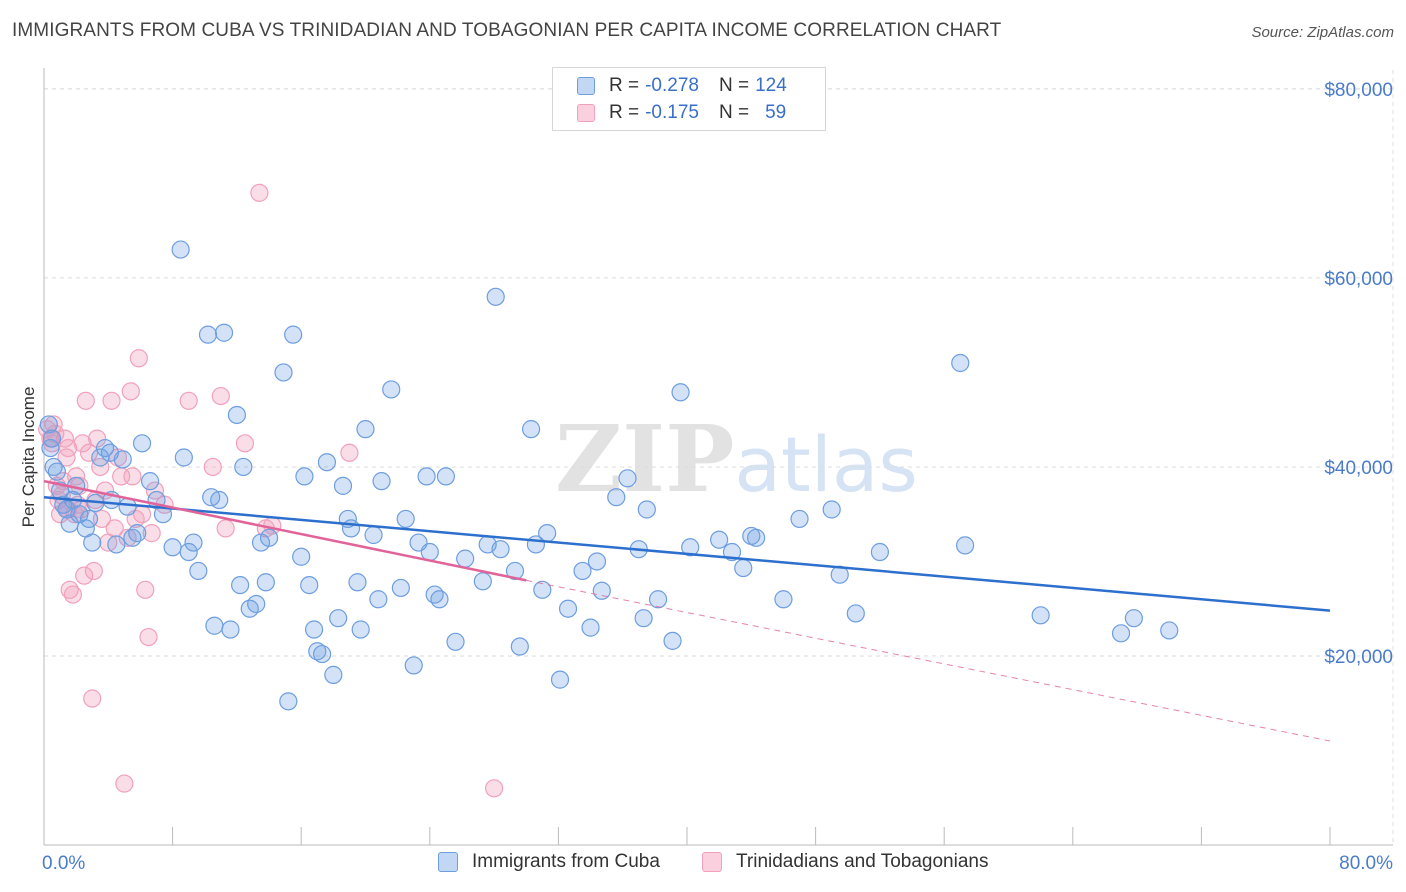 The width and height of the screenshot is (1406, 892). What do you see at coordinates (712, 862) in the screenshot?
I see `series-swatch-trinidad` at bounding box center [712, 862].